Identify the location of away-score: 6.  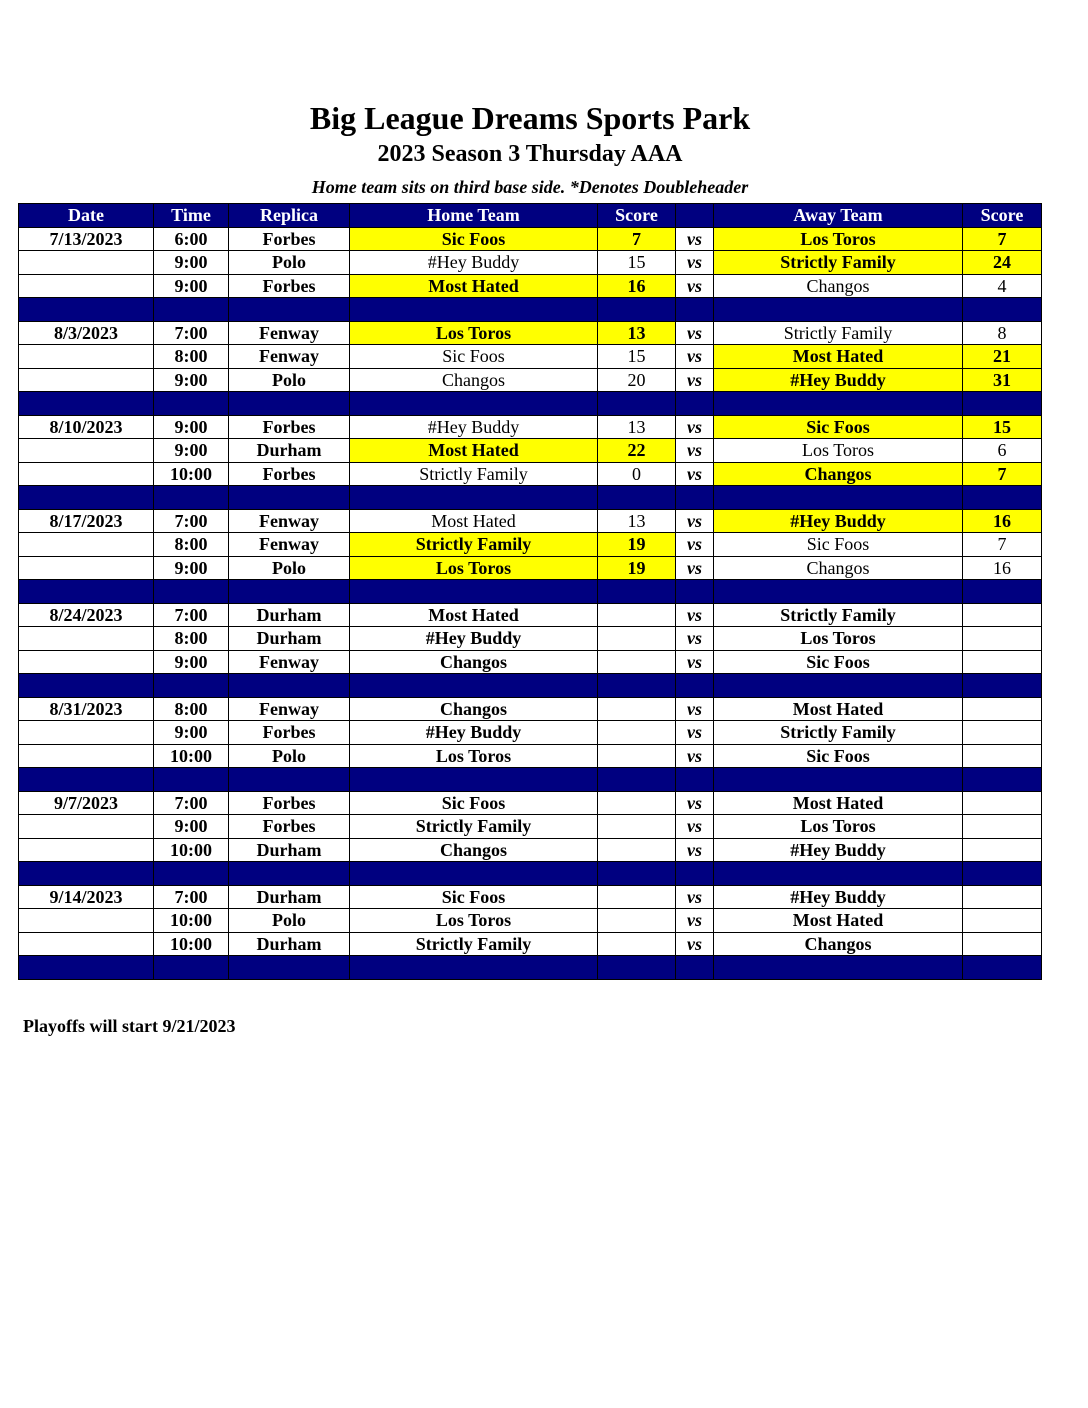
(1002, 450).